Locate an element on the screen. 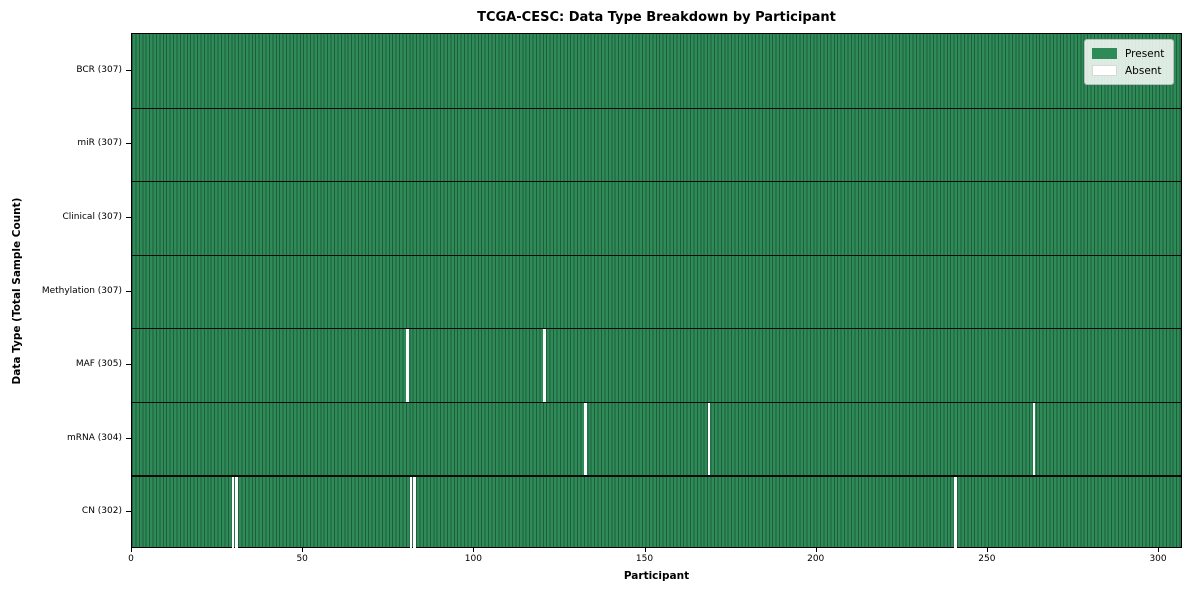 Image resolution: width=1200 pixels, height=600 pixels. x-tick-label-150: 150 is located at coordinates (644, 559).